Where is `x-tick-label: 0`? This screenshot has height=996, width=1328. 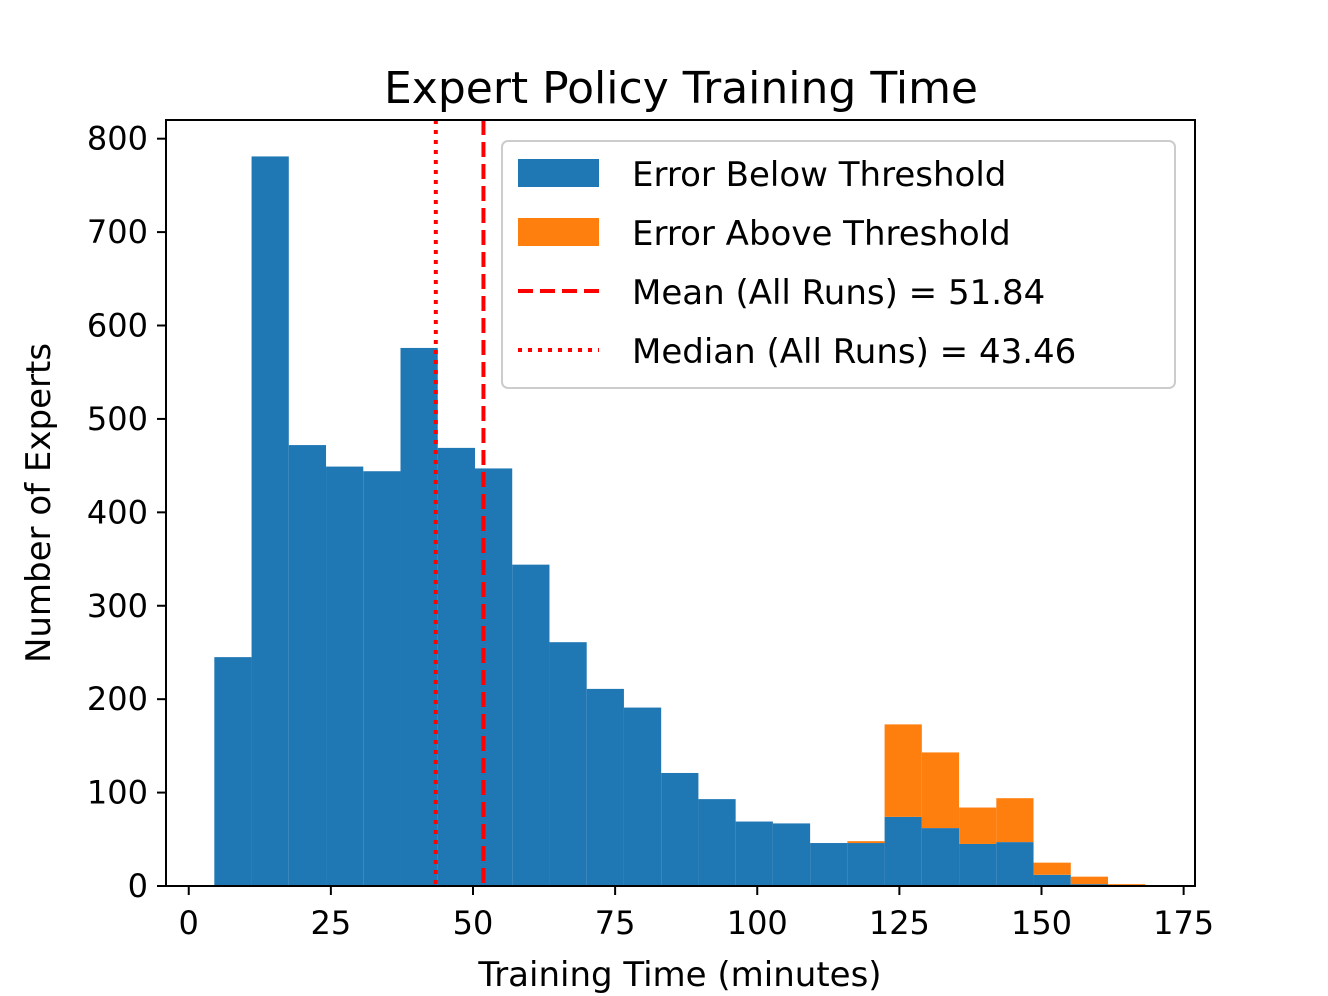 x-tick-label: 0 is located at coordinates (189, 923).